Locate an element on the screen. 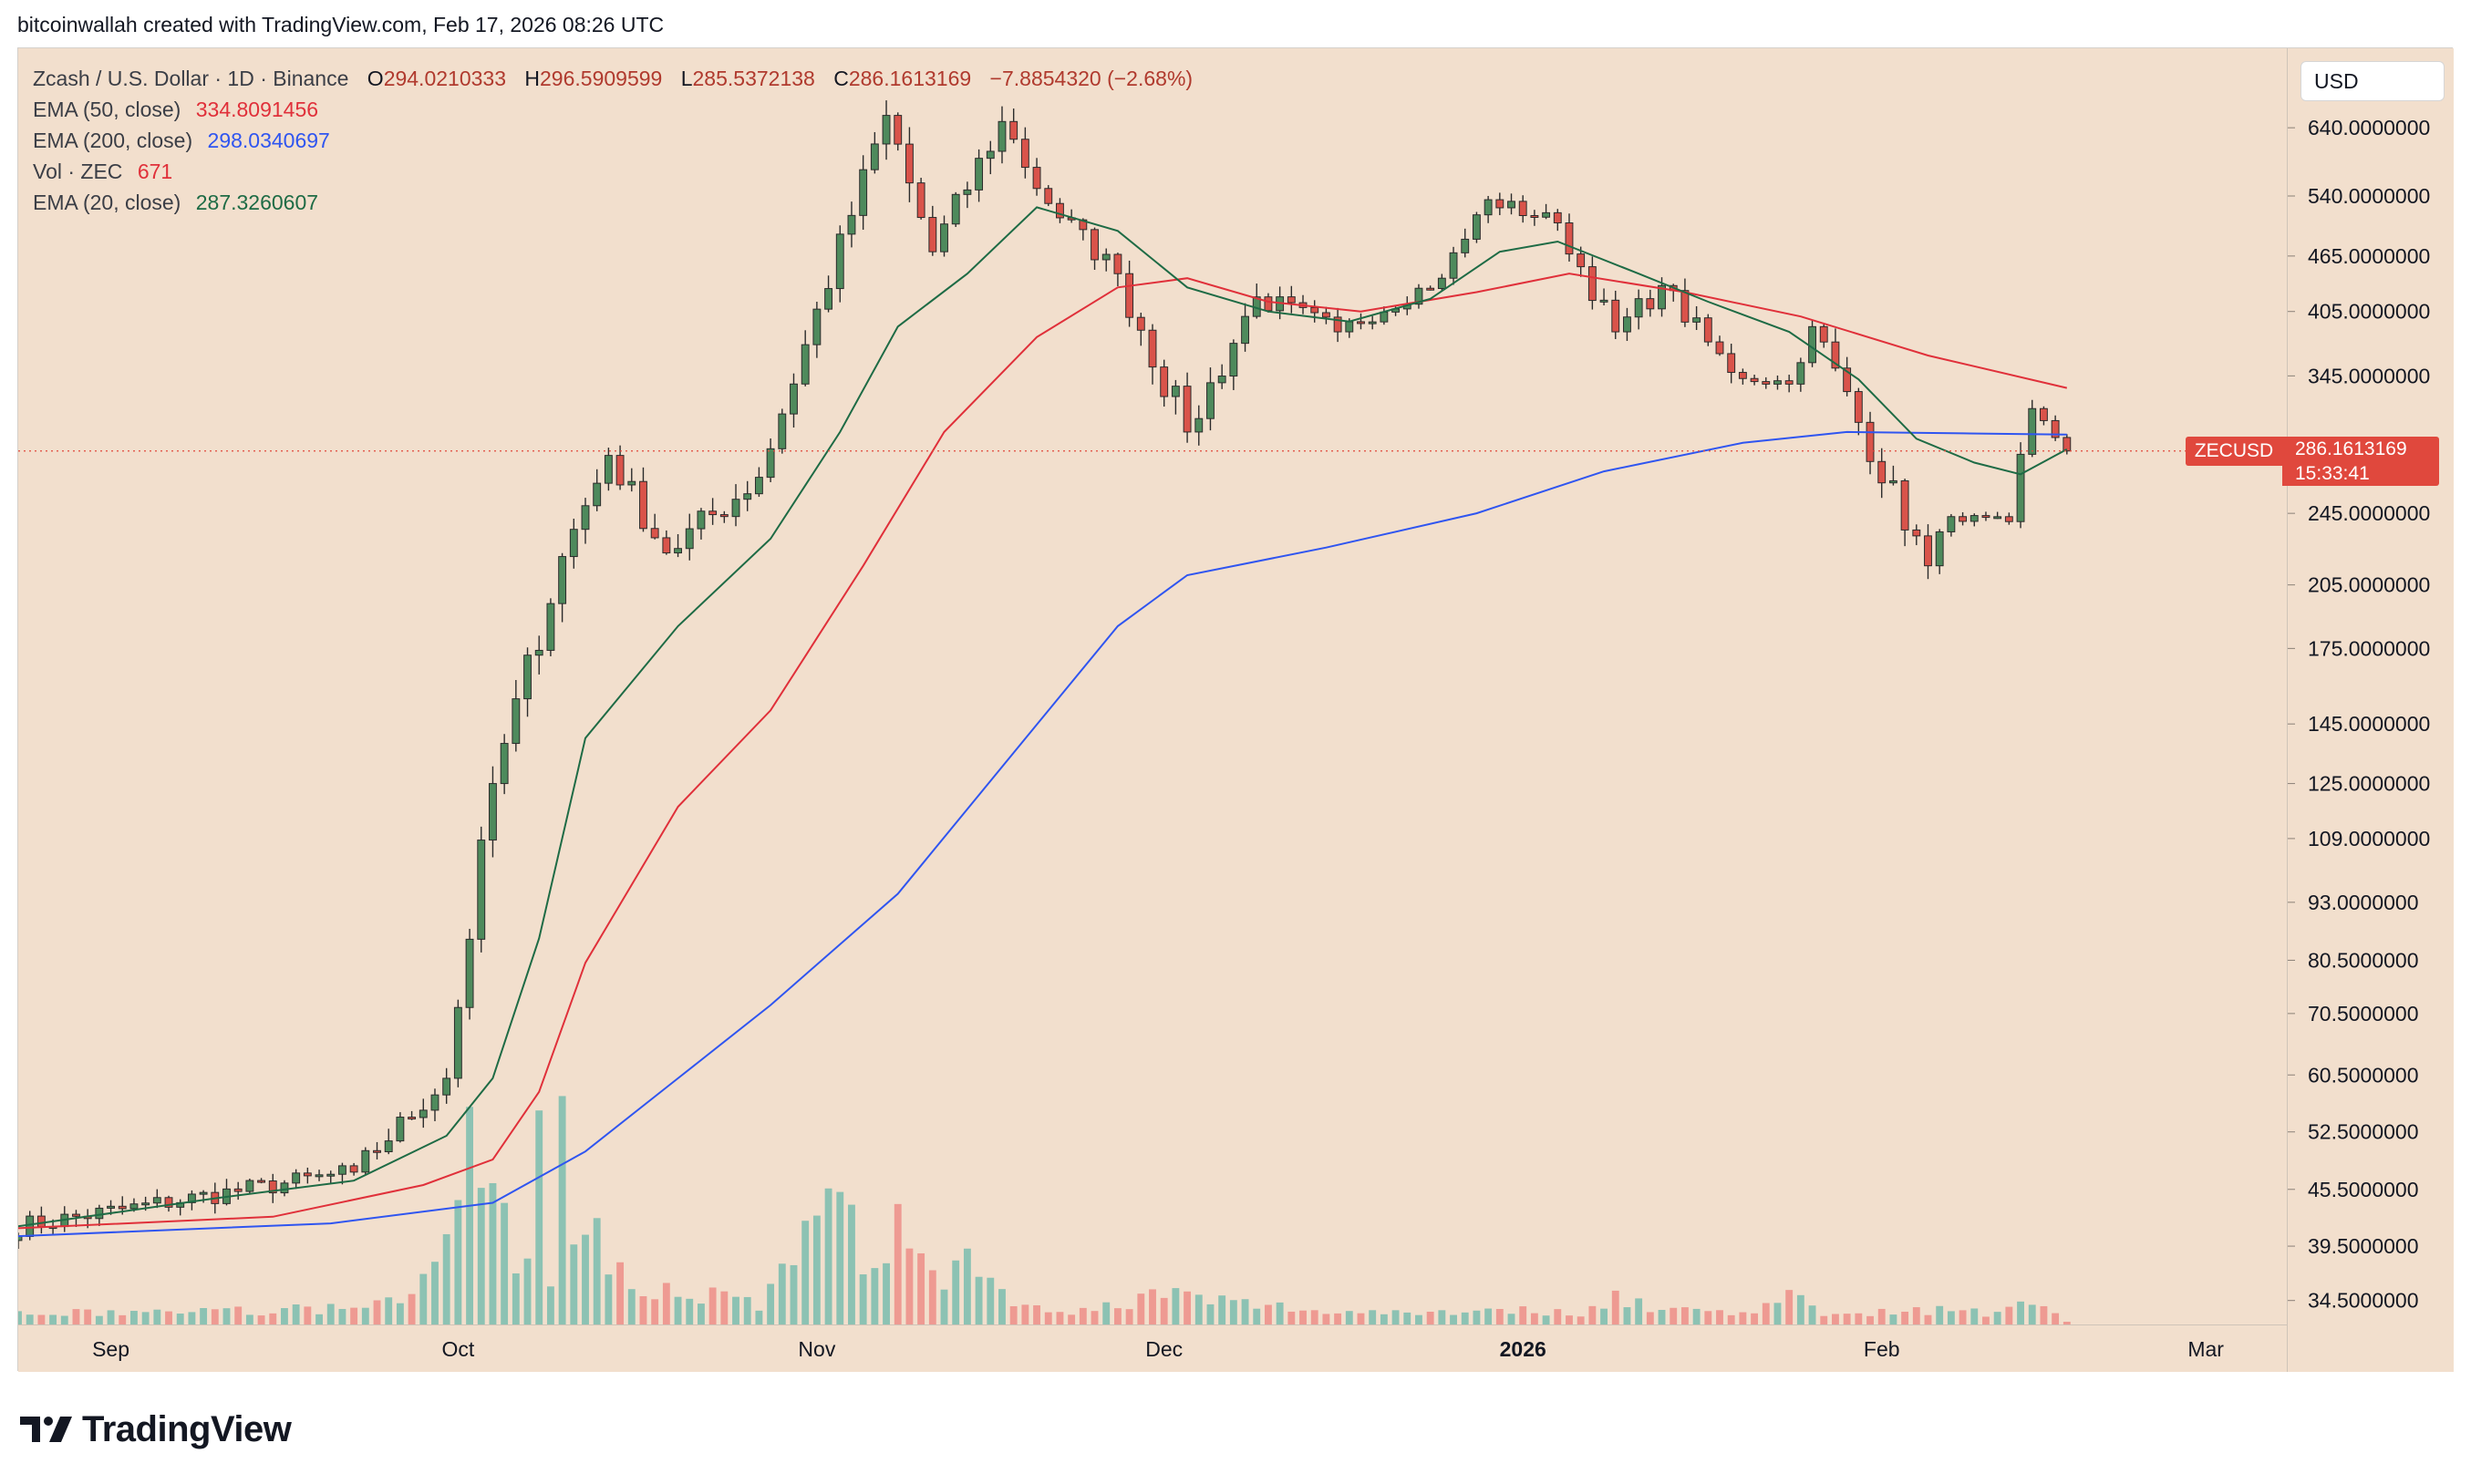 The height and width of the screenshot is (1484, 2471). time-axis: Sep Oct Nov Dec 2026 Feb Mar is located at coordinates (1152, 1348).